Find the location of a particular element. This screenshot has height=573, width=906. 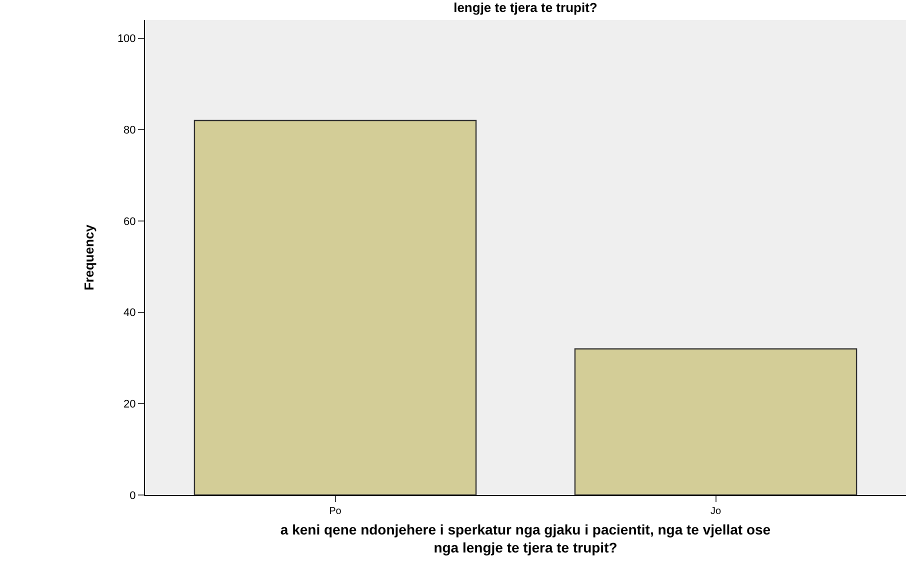

chart-title: lengje te tjera te trupit? is located at coordinates (526, 7).